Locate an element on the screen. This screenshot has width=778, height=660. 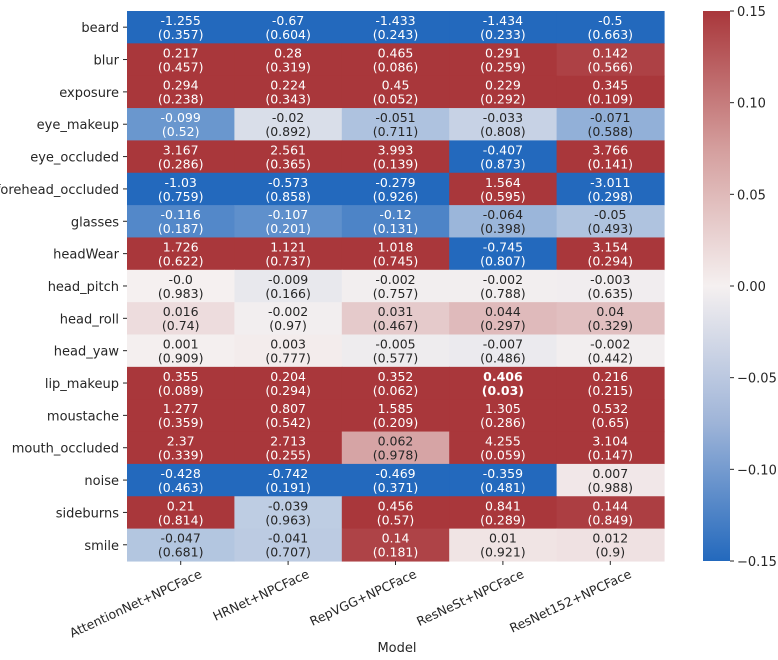
colorbar is located at coordinates (716, 286).